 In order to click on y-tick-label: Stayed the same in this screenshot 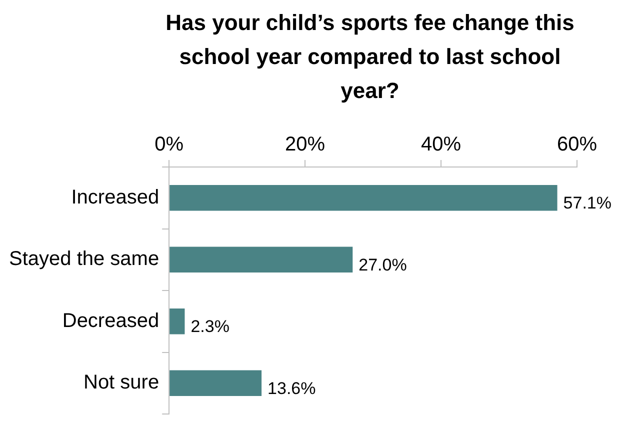, I will do `click(84, 259)`.